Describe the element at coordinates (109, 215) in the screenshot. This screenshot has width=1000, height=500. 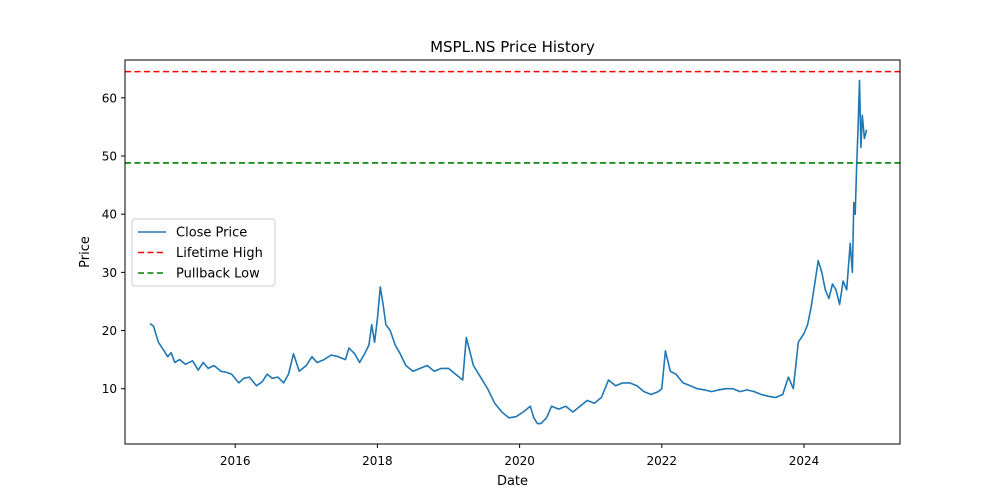
I see `y-tick-label: 40` at that location.